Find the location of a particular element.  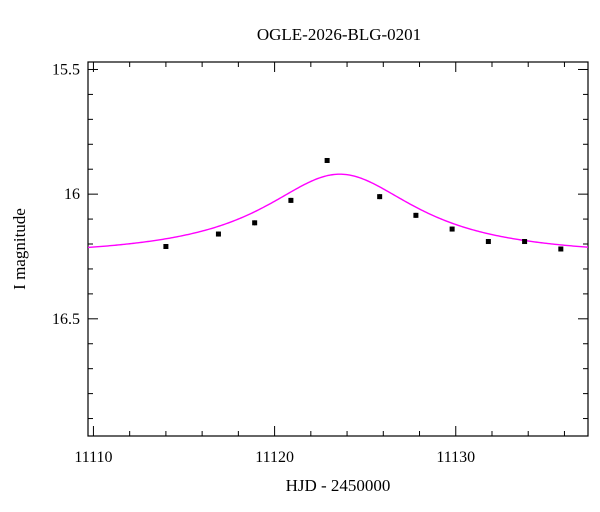

x-tick-label: 11120 is located at coordinates (274, 457).